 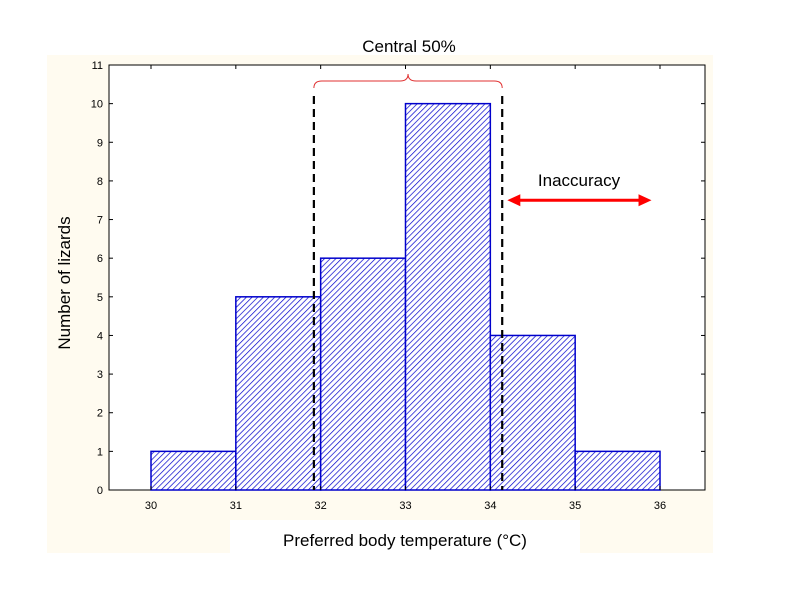 What do you see at coordinates (100, 491) in the screenshot?
I see `y-tick-label-0: 0` at bounding box center [100, 491].